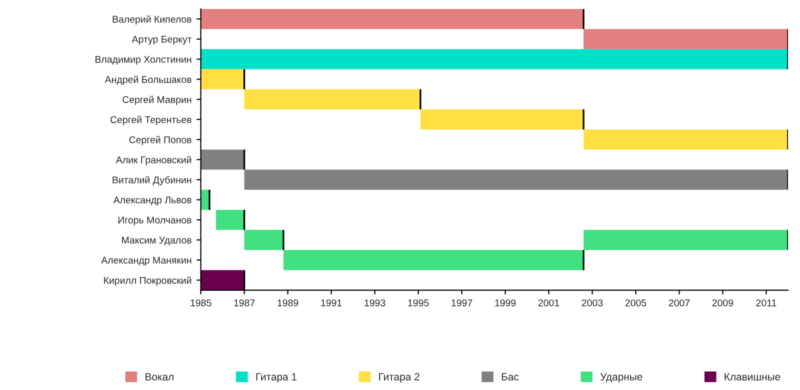 Image resolution: width=800 pixels, height=390 pixels. Describe the element at coordinates (505, 302) in the screenshot. I see `x-tick-label: 1999` at that location.